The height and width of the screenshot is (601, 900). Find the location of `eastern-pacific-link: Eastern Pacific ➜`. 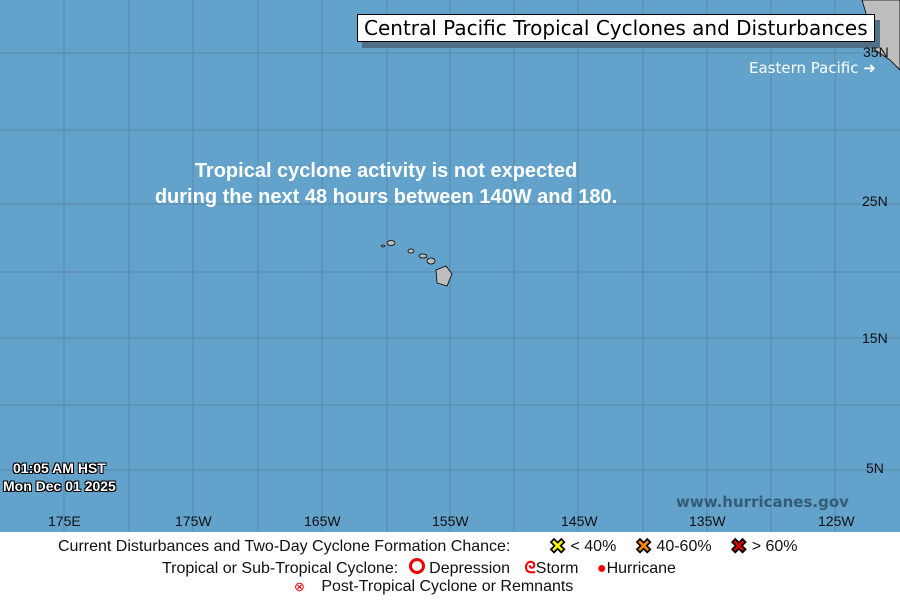

eastern-pacific-link: Eastern Pacific ➜ is located at coordinates (812, 68).